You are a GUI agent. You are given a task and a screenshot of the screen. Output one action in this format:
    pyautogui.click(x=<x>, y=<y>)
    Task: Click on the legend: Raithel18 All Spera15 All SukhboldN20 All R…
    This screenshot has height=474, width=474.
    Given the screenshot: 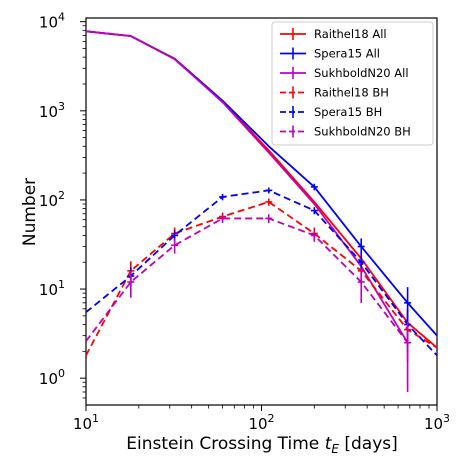 What is the action you would take?
    pyautogui.click(x=352, y=83)
    